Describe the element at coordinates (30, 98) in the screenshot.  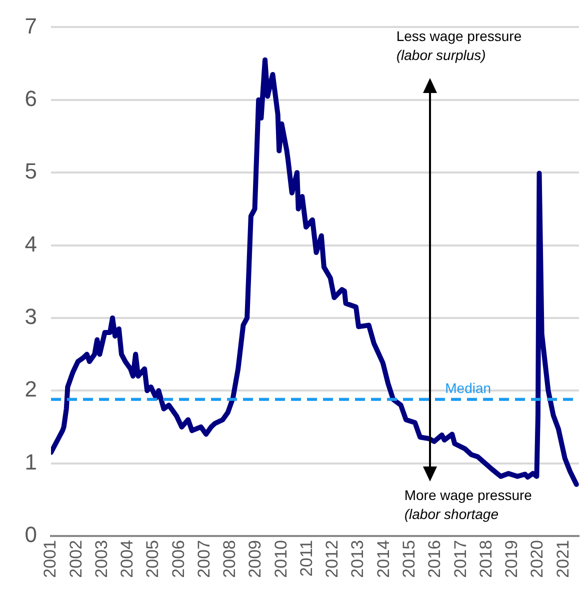
I see `y-tick-label: 6` at that location.